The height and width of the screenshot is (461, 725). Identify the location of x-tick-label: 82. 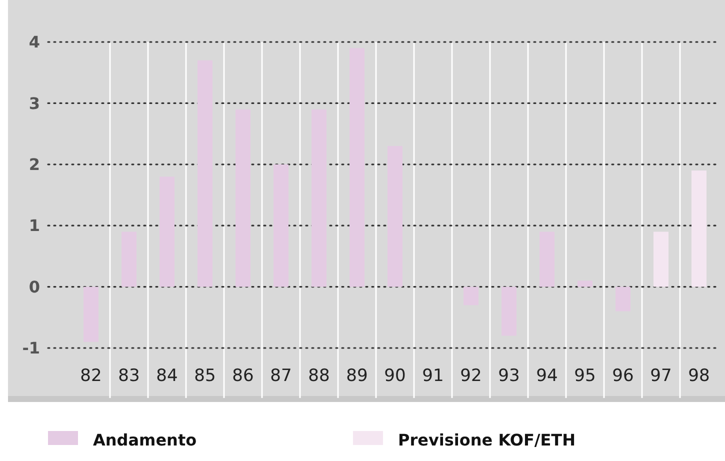
(91, 376).